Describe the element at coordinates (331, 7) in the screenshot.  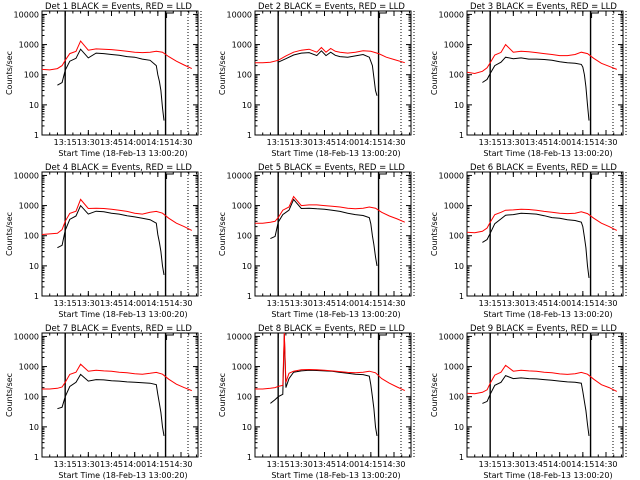
I see `panel-title: Det 2 BLACK = Events, RED = LLD` at that location.